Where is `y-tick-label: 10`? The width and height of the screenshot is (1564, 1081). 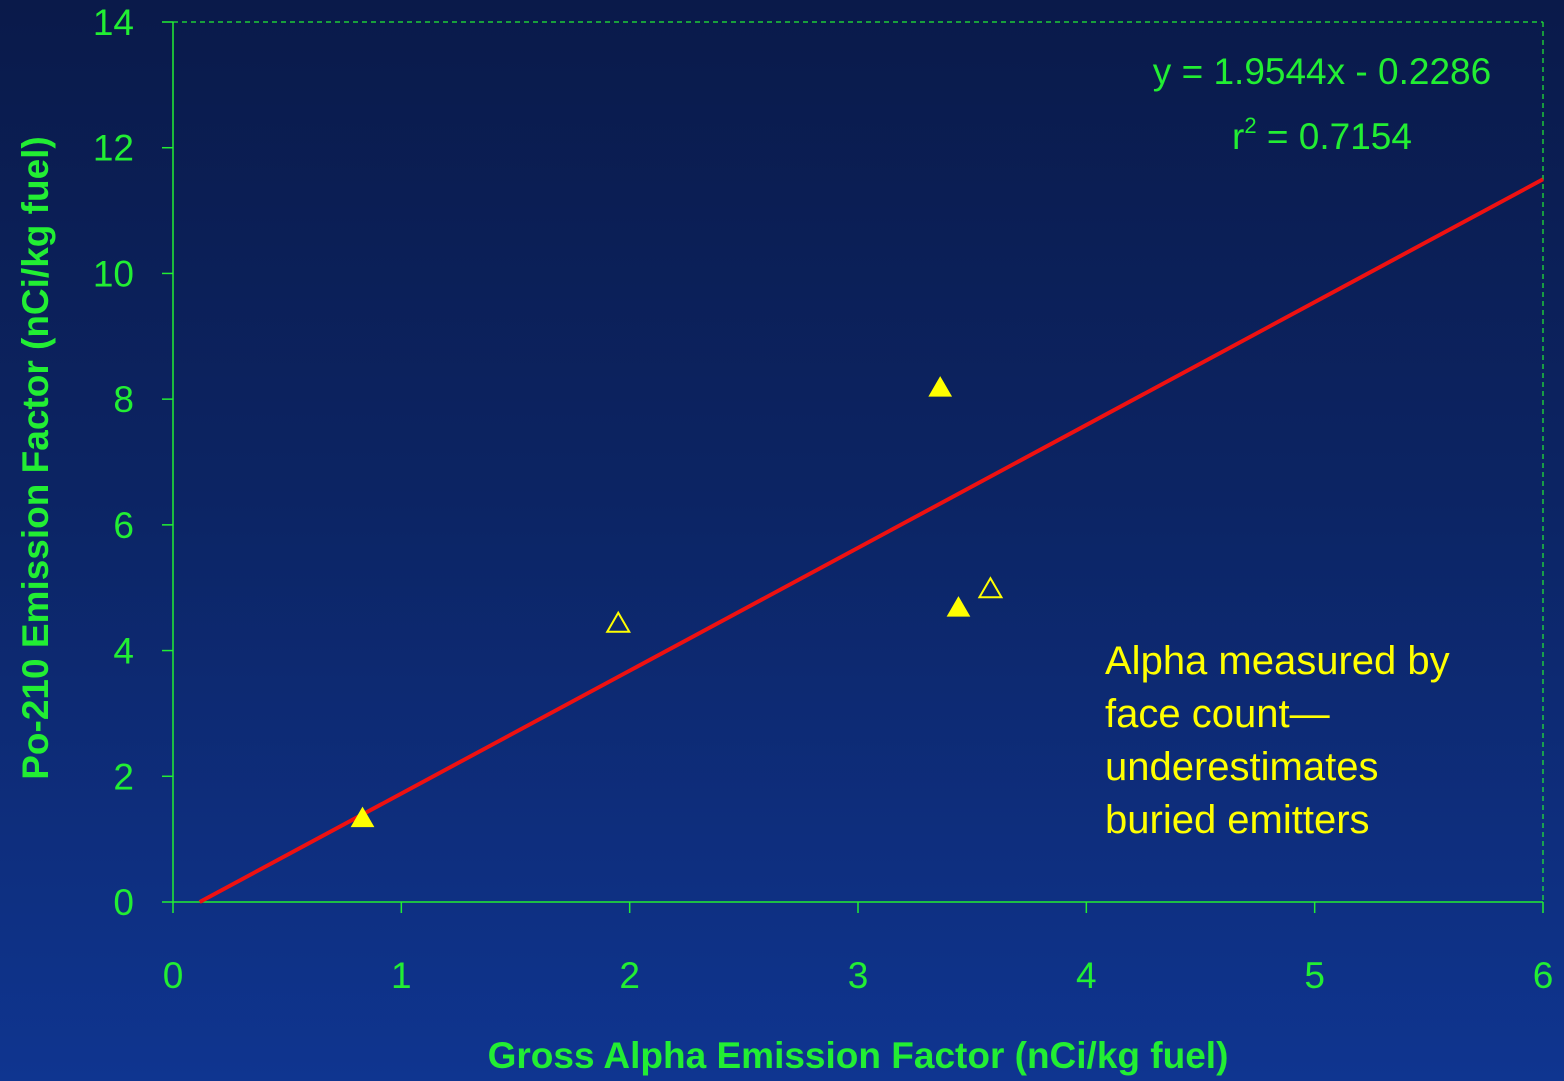
y-tick-label: 10 is located at coordinates (113, 273).